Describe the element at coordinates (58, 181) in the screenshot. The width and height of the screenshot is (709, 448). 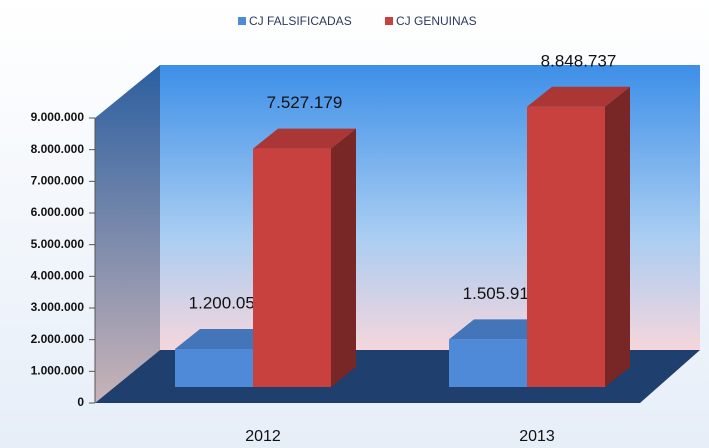
I see `y-tick-label: 7.000.000` at that location.